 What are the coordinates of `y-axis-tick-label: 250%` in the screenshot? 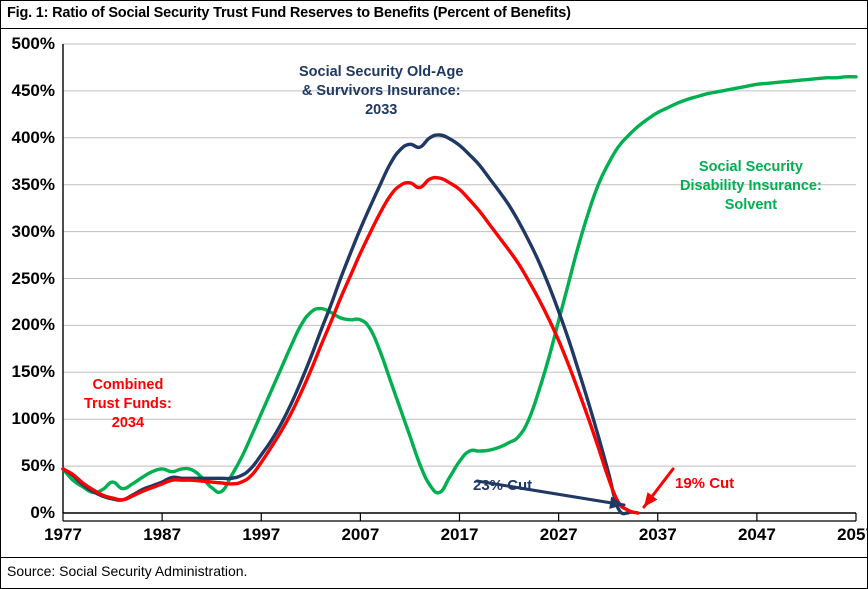 It's located at (33, 278).